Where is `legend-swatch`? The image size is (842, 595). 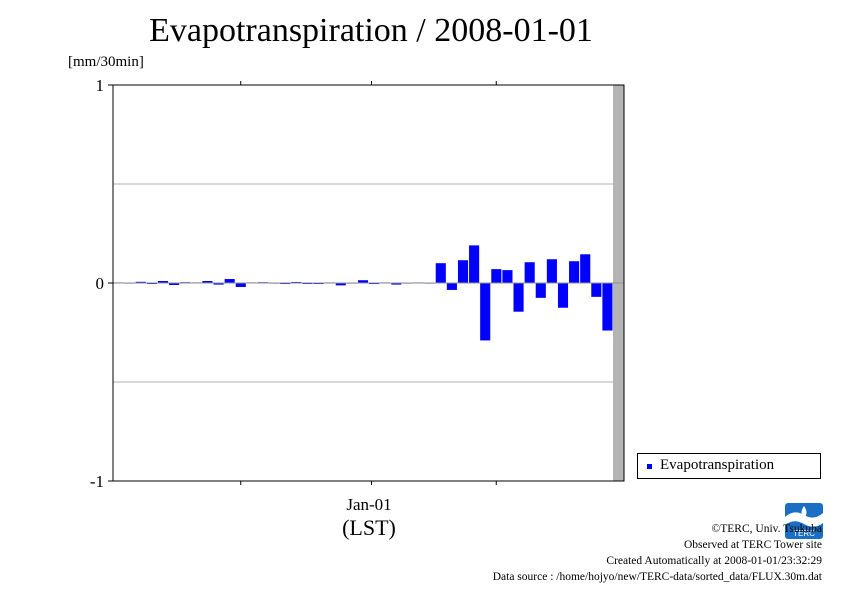
legend-swatch is located at coordinates (649, 466).